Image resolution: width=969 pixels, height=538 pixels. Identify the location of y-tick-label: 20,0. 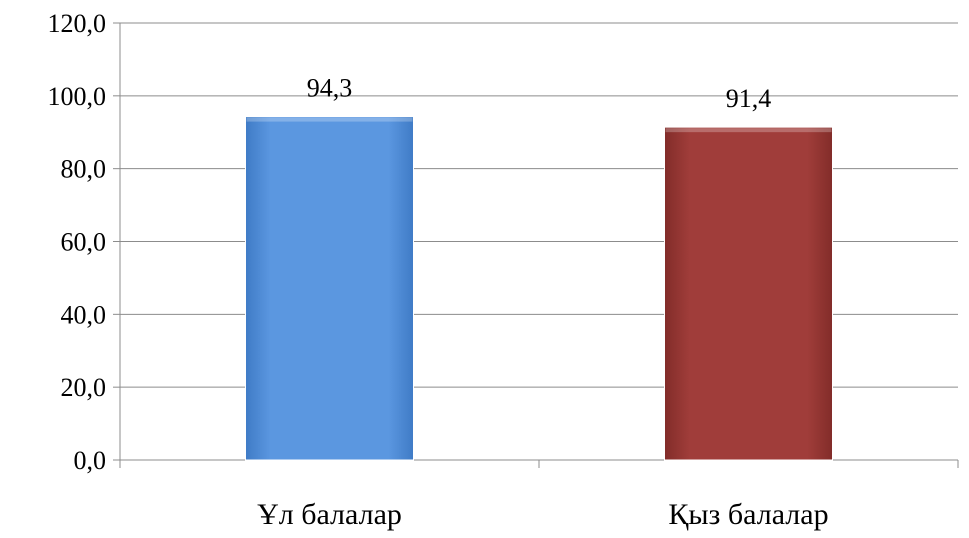
(84, 387).